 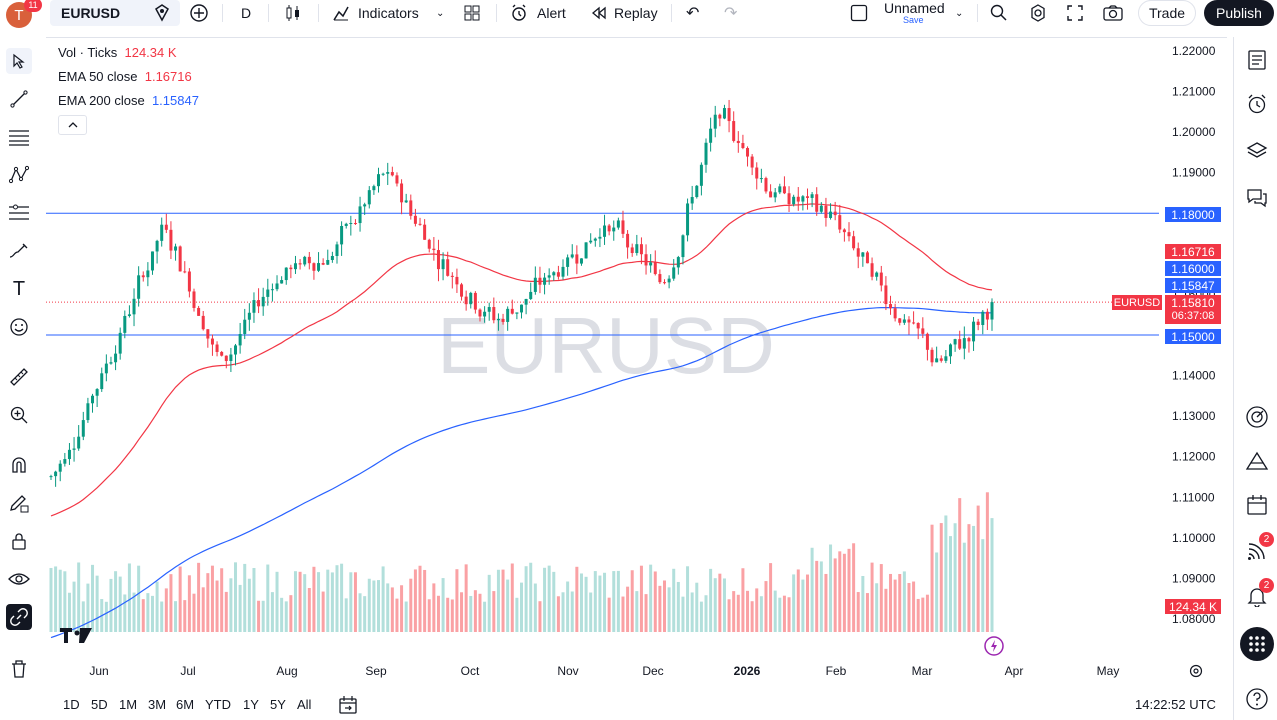 What do you see at coordinates (994, 646) in the screenshot?
I see `lightning-event-icon` at bounding box center [994, 646].